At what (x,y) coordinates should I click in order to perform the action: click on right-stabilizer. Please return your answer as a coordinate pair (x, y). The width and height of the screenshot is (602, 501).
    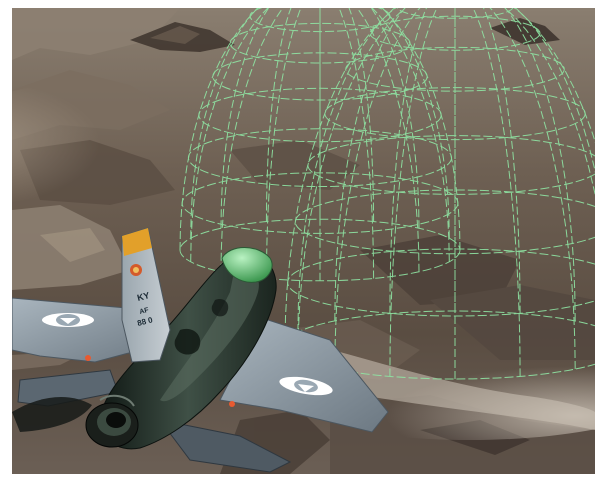
    Looking at the image, I should click on (225, 446).